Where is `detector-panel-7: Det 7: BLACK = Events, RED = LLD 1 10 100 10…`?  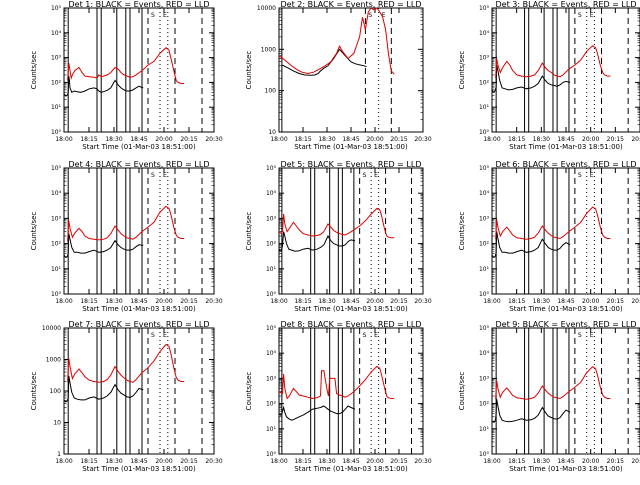
detector-panel-7: Det 7: BLACK = Events, RED = LLD 1 10 100 10… is located at coordinates (126, 396).